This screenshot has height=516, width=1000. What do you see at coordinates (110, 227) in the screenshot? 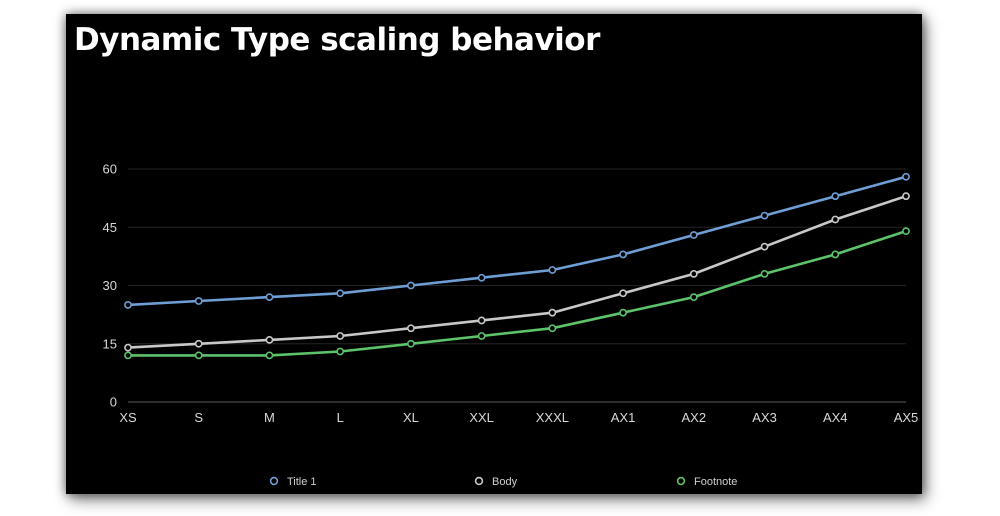
I see `y-tick-label: 45` at bounding box center [110, 227].